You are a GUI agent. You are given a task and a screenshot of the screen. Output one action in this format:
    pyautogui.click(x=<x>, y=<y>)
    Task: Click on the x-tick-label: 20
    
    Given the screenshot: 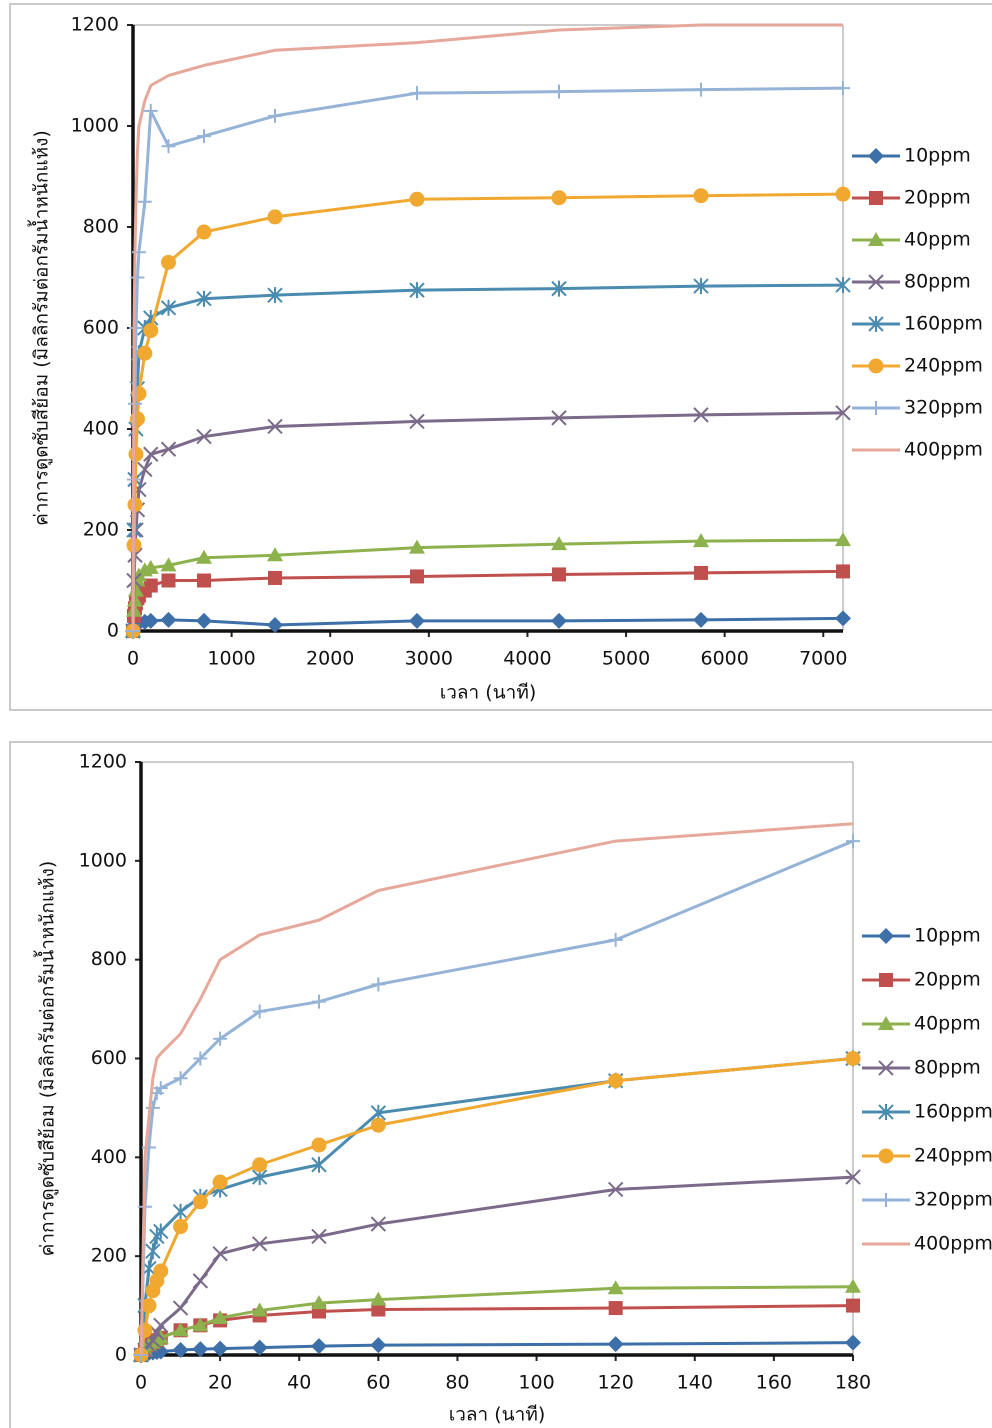 What is the action you would take?
    pyautogui.click(x=220, y=1383)
    